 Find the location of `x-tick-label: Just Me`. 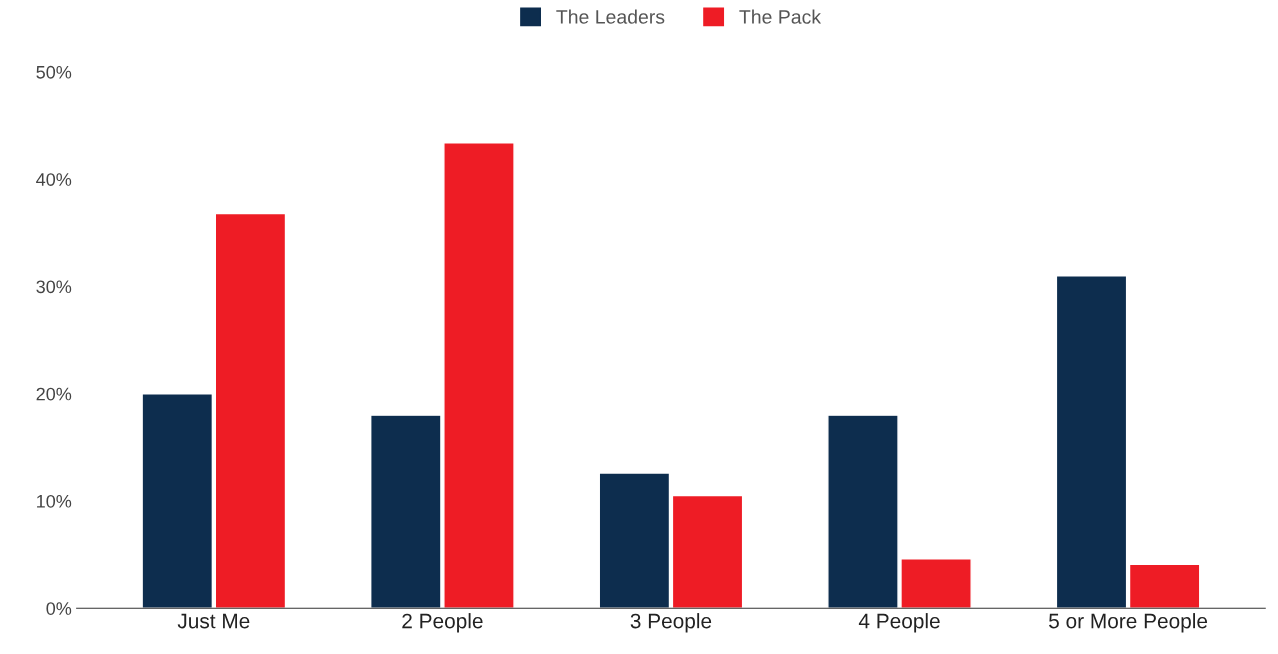

x-tick-label: Just Me is located at coordinates (213, 621).